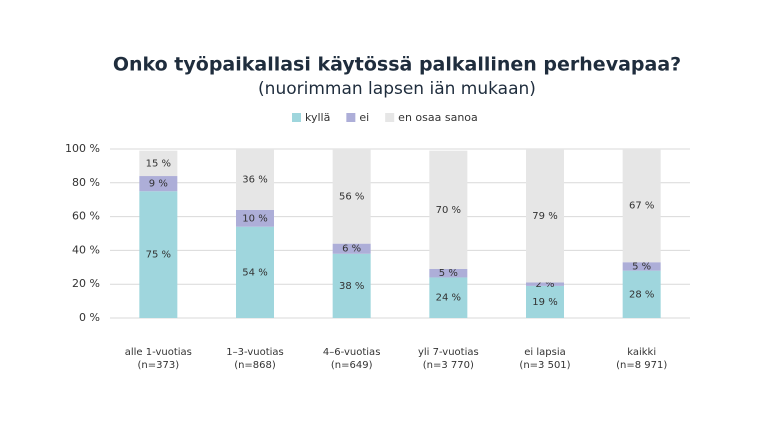 The image size is (768, 429). What do you see at coordinates (158, 352) in the screenshot?
I see `x-tick-label: alle 1-vuotias` at bounding box center [158, 352].